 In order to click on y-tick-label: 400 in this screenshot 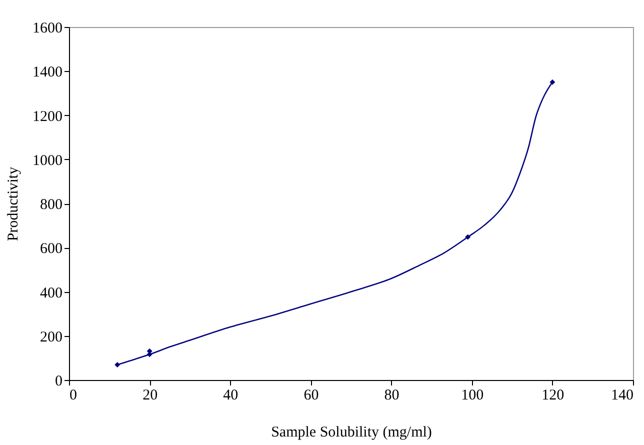, I will do `click(51, 293)`.